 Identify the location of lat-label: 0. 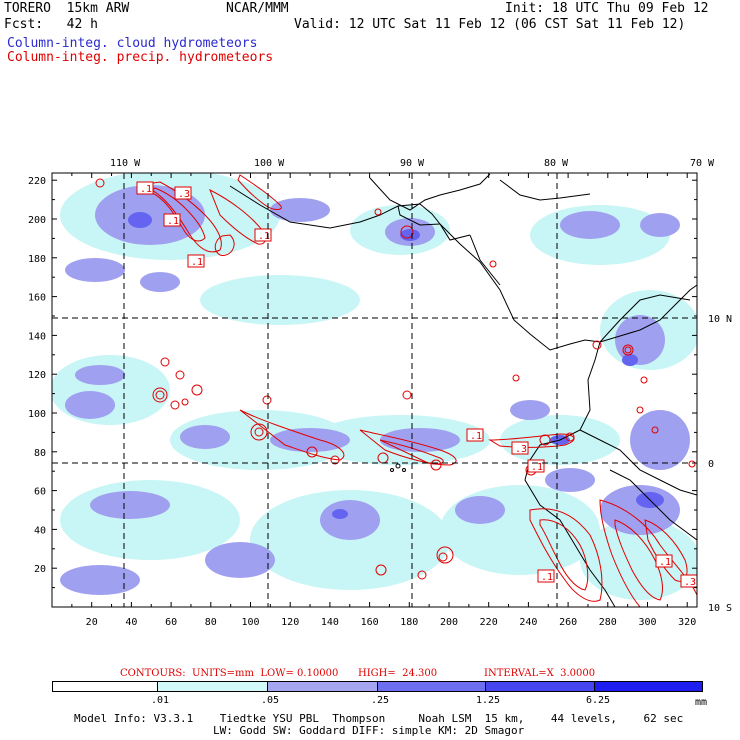
(711, 464).